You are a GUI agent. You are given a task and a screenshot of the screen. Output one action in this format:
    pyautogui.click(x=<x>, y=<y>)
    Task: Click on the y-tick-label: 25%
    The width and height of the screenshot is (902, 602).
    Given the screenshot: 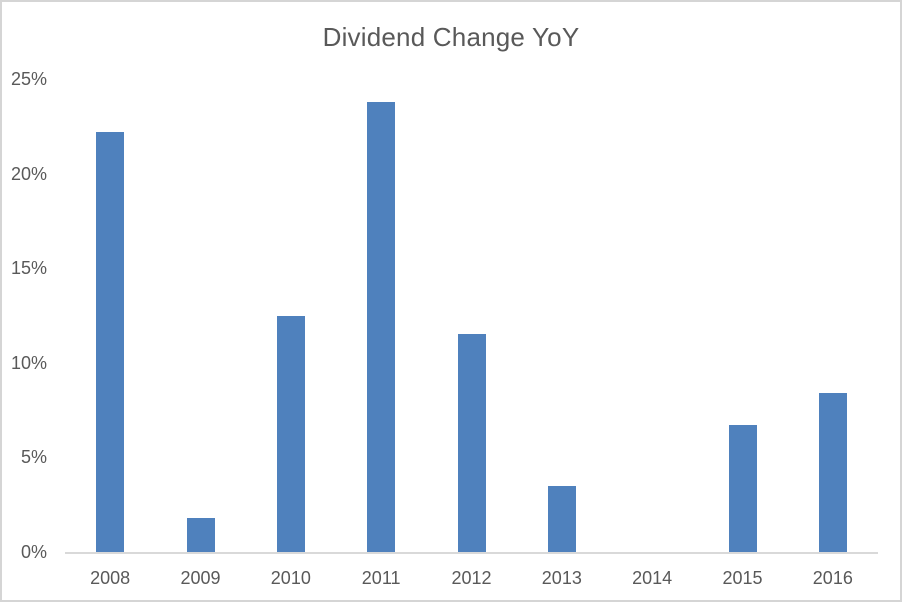 What is the action you would take?
    pyautogui.click(x=28, y=79)
    